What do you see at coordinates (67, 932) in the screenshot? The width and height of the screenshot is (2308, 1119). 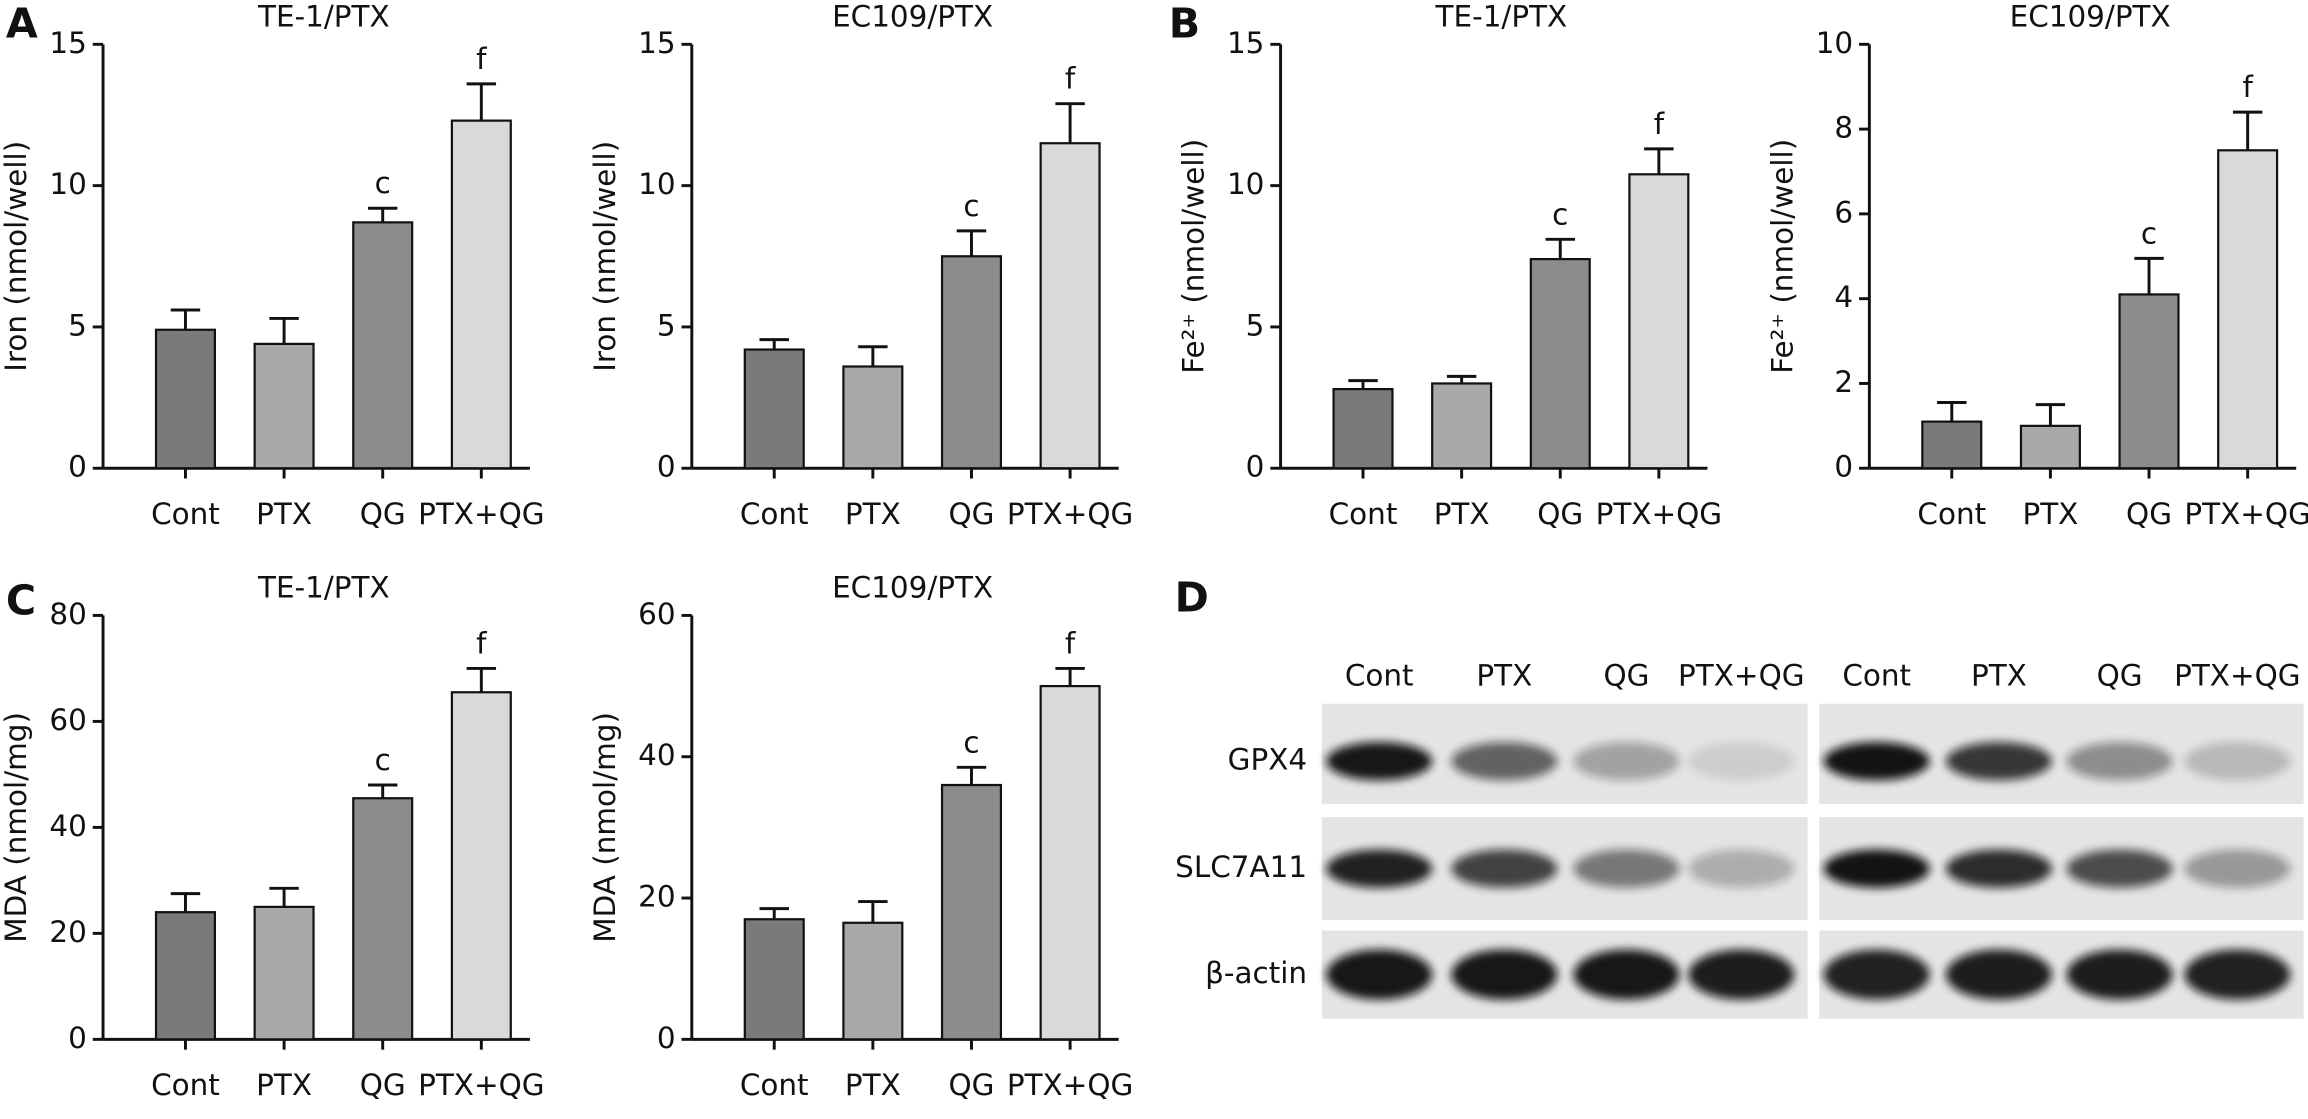 I see `y-tick-label: 20` at bounding box center [67, 932].